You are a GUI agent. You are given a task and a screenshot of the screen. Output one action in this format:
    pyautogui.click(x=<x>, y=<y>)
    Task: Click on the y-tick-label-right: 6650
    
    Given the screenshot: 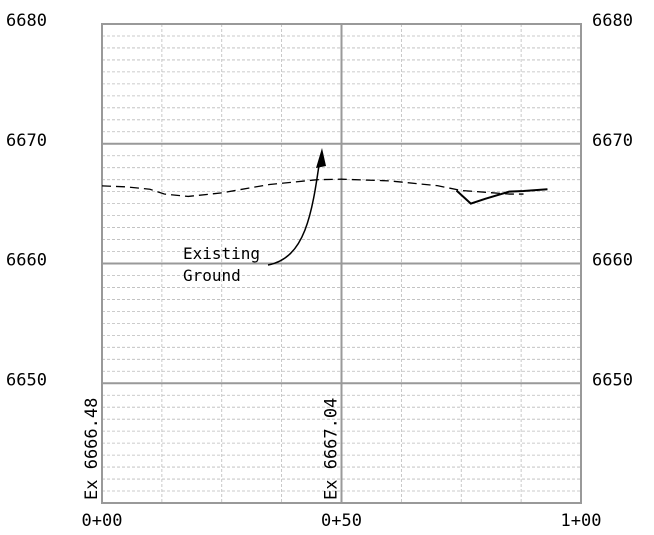 What is the action you would take?
    pyautogui.click(x=612, y=380)
    